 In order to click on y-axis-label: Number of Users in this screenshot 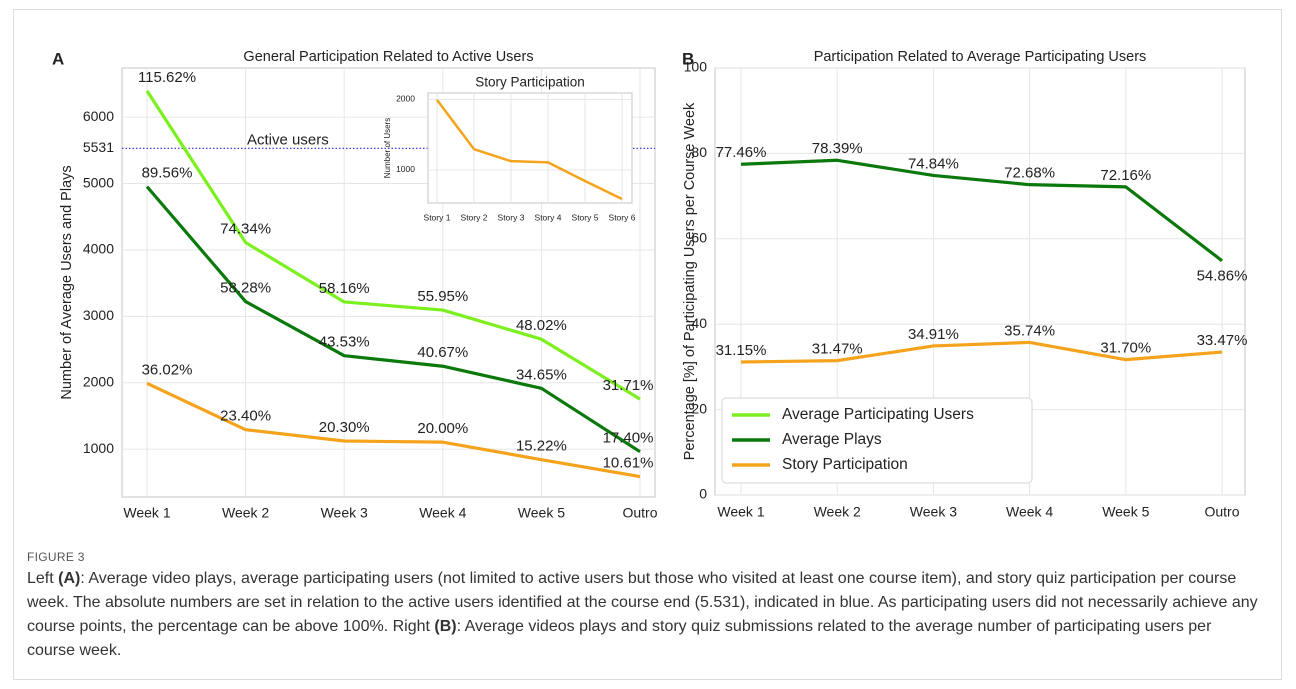, I will do `click(387, 148)`.